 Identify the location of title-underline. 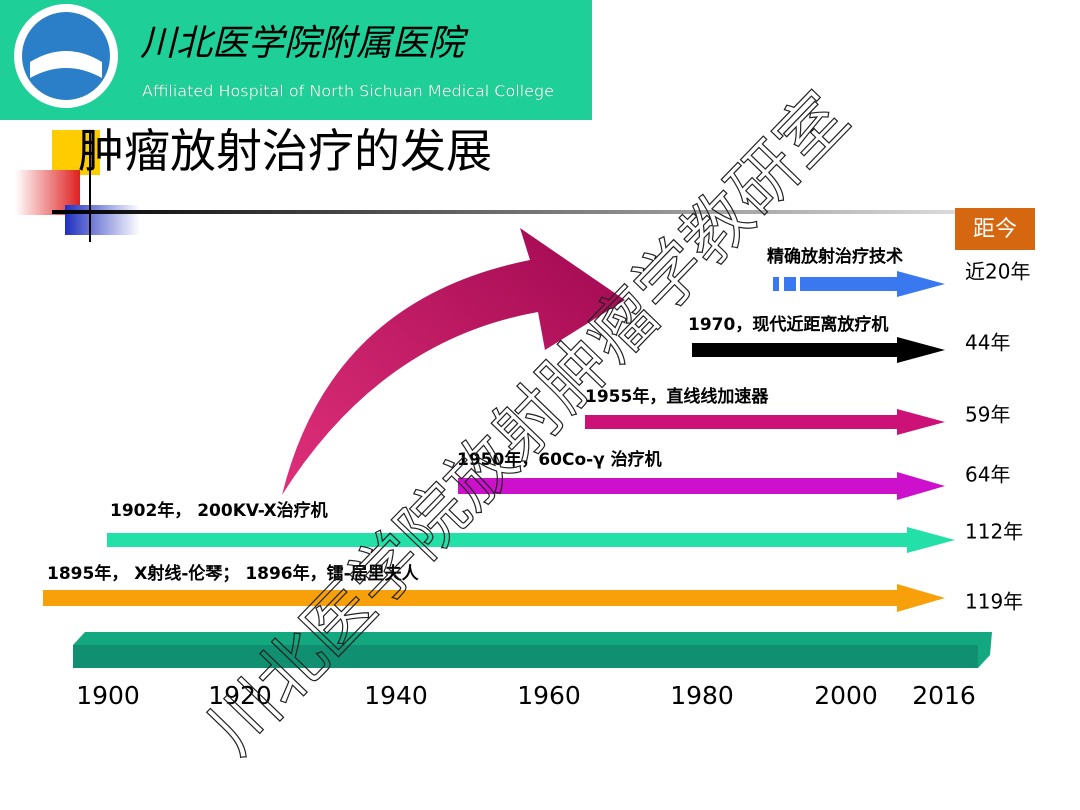
(543, 212).